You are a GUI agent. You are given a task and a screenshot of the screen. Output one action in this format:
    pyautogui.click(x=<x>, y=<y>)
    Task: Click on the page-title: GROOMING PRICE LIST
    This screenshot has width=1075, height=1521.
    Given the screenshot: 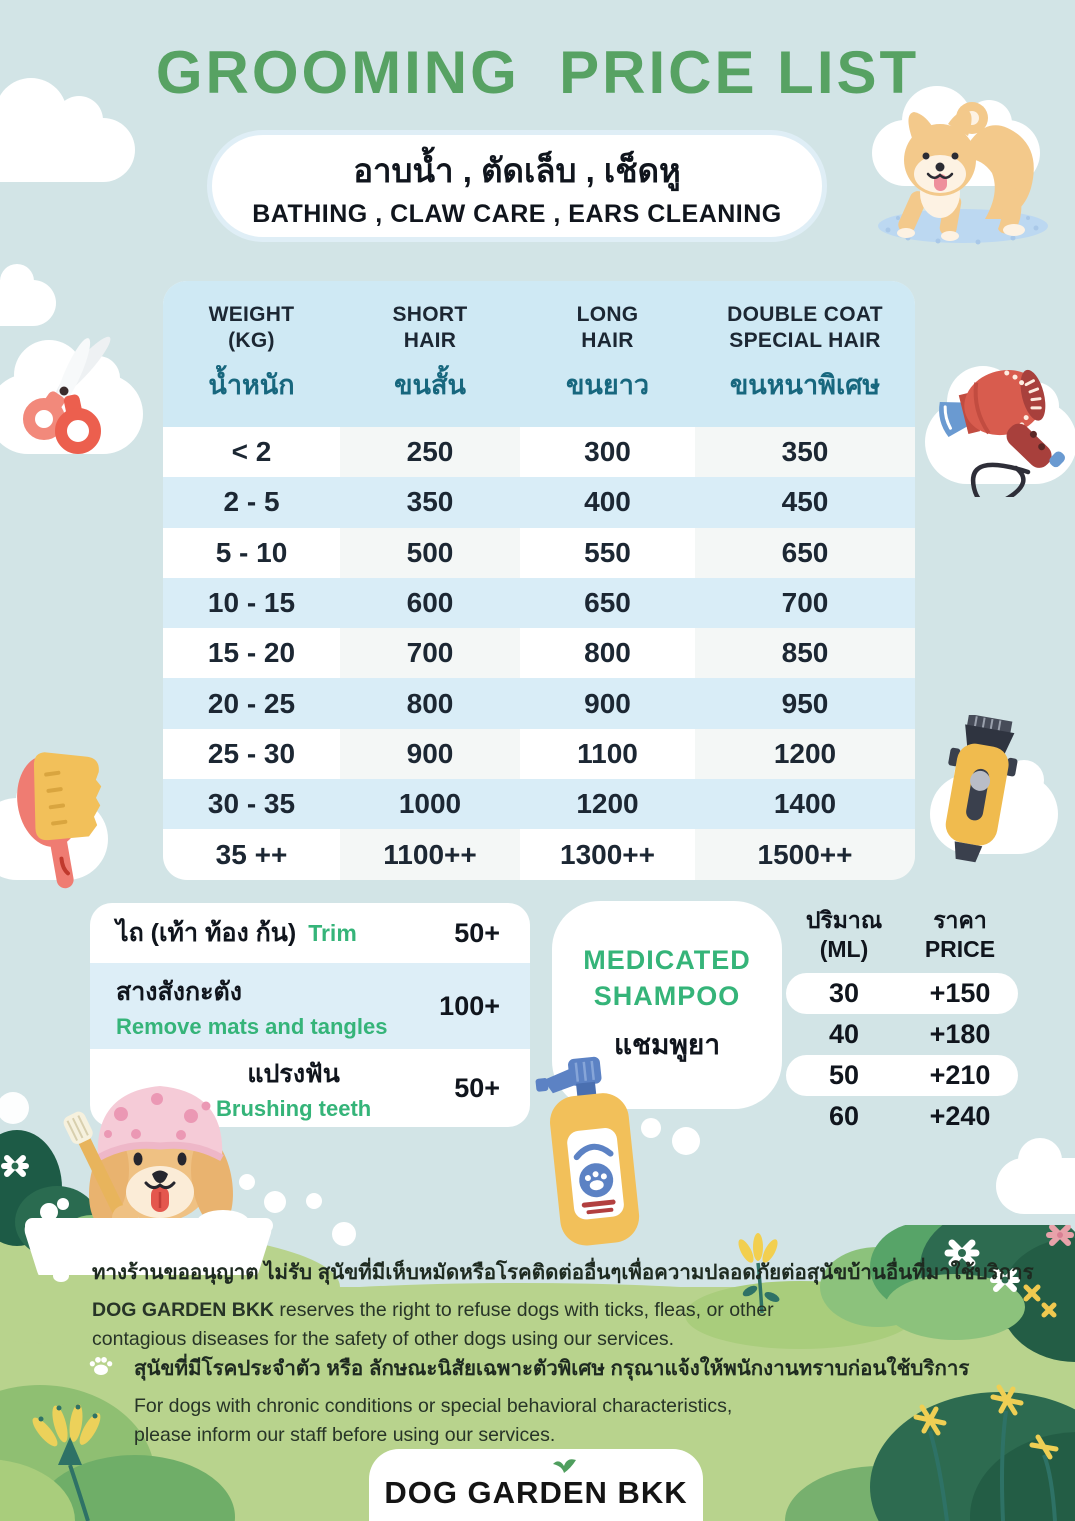 What is the action you would take?
    pyautogui.click(x=537, y=72)
    